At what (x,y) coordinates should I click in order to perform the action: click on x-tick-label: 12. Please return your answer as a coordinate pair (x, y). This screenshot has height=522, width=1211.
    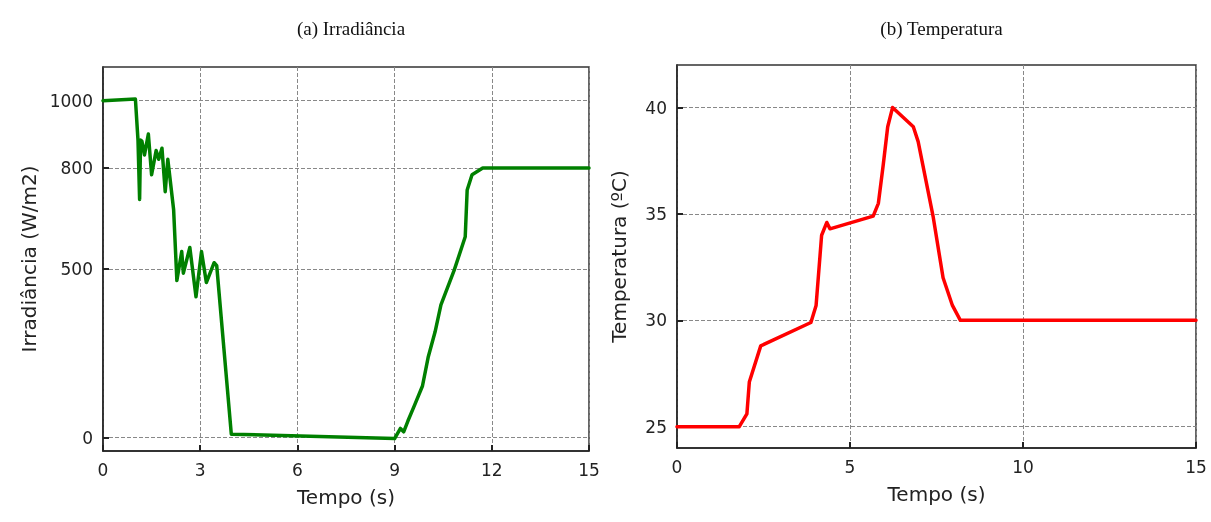
    Looking at the image, I should click on (491, 469).